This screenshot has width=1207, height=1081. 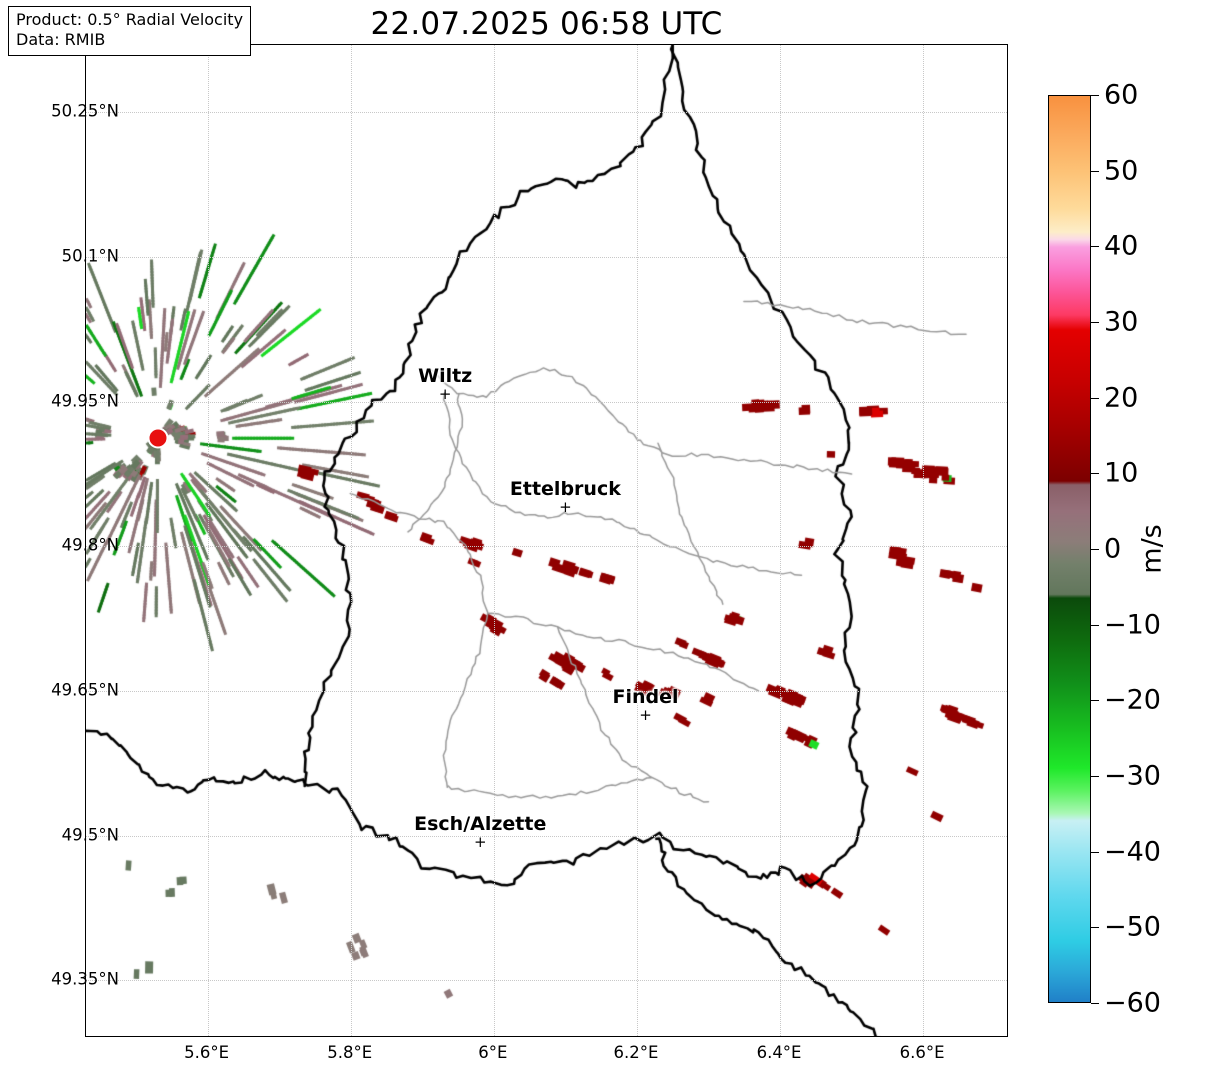 What do you see at coordinates (546, 24) in the screenshot?
I see `figure-title: 22.07.2025 06:58 UTC` at bounding box center [546, 24].